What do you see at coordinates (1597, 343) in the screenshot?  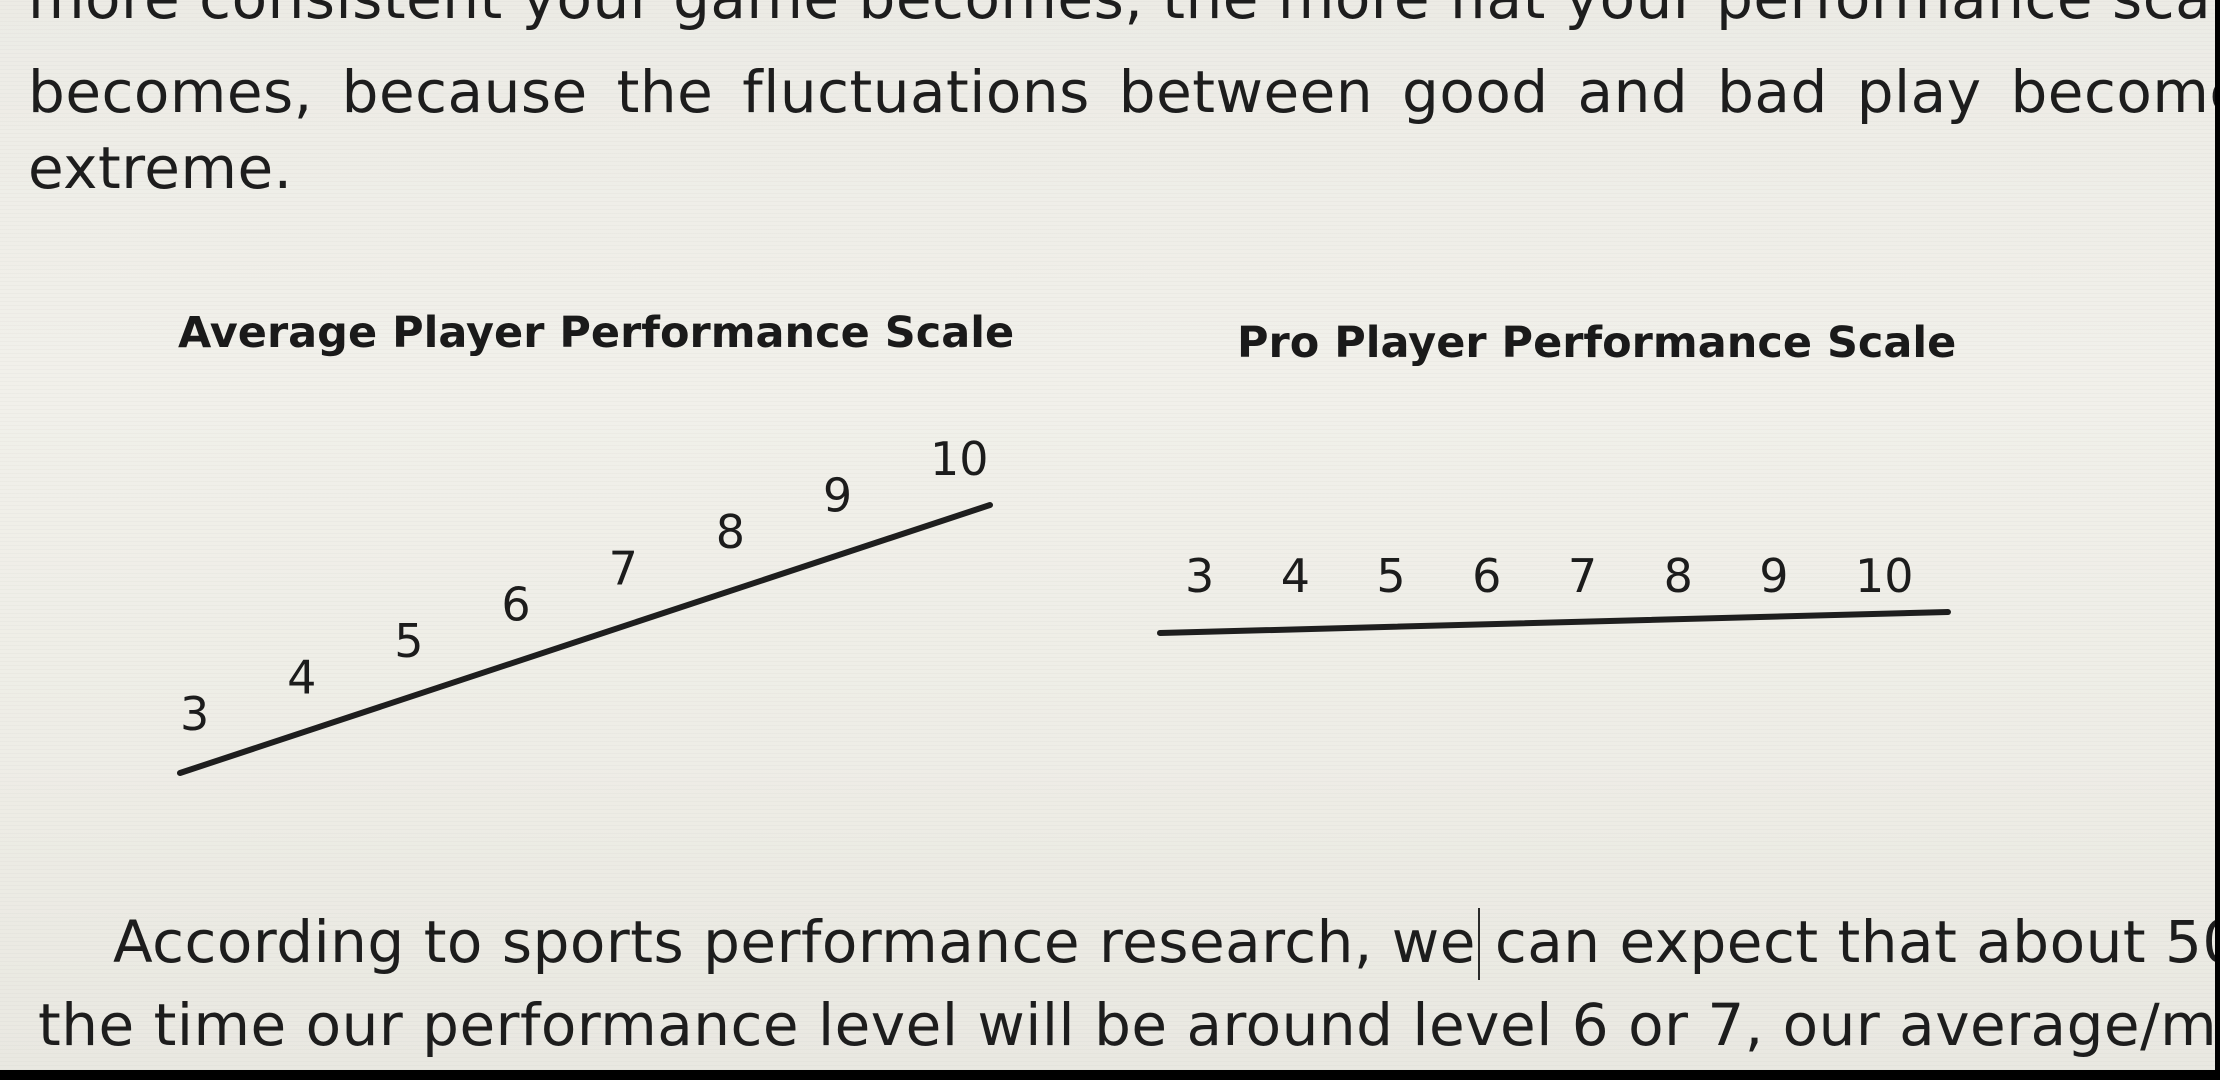 I see `pro-scale-title: Pro Player Performance Scale` at bounding box center [1597, 343].